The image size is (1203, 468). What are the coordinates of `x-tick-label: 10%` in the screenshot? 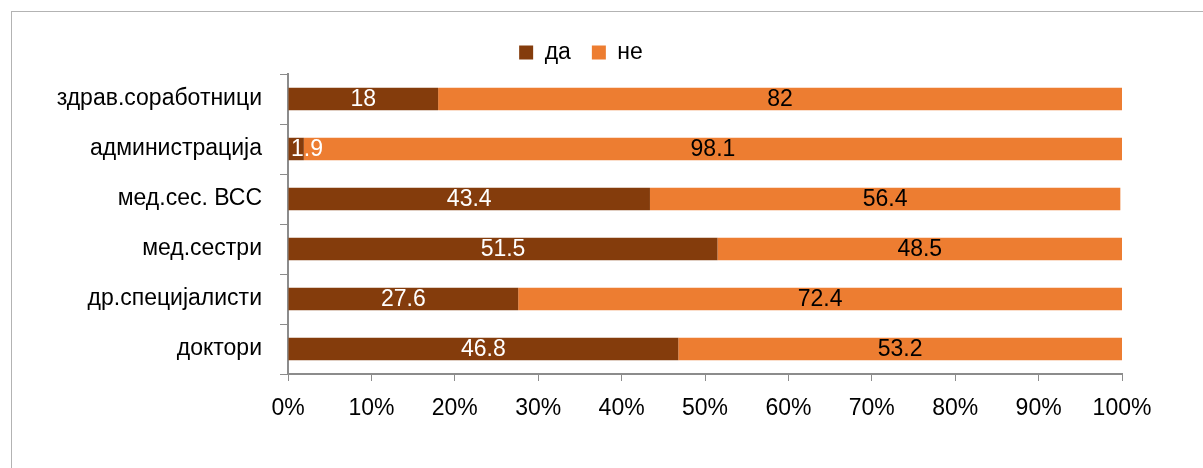 It's located at (371, 407).